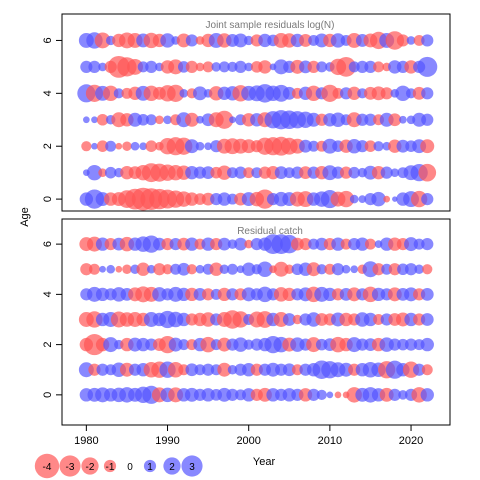 This screenshot has width=480, height=480. I want to click on x-tick-label: 1990, so click(167, 441).